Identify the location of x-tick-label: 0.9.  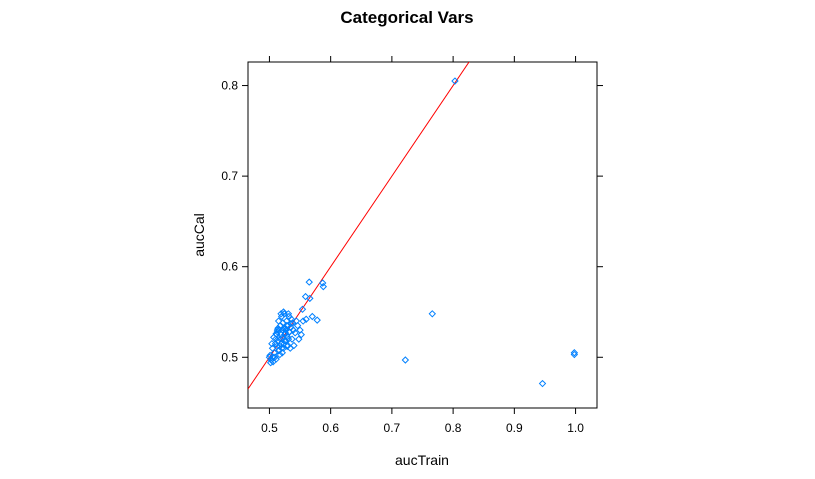
(514, 428).